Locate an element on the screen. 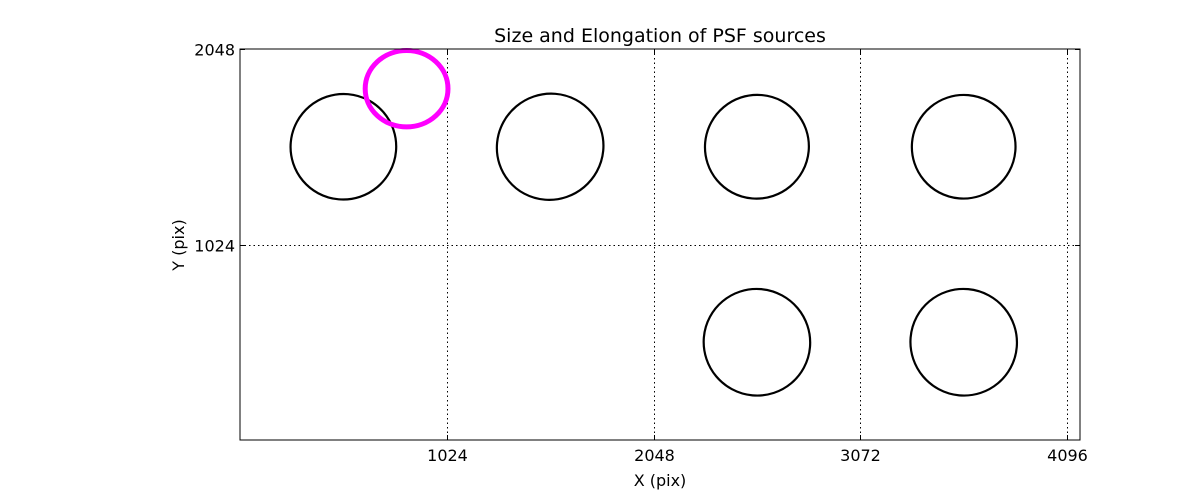 The width and height of the screenshot is (1200, 490). x-axis-label: X (pix) is located at coordinates (660, 480).